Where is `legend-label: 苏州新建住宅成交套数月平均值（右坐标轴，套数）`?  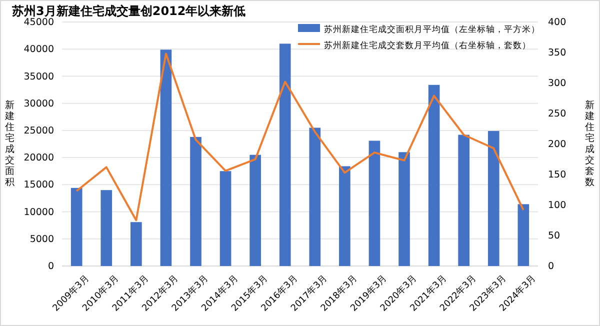
legend-label: 苏州新建住宅成交套数月平均值（右坐标轴，套数） is located at coordinates (427, 45).